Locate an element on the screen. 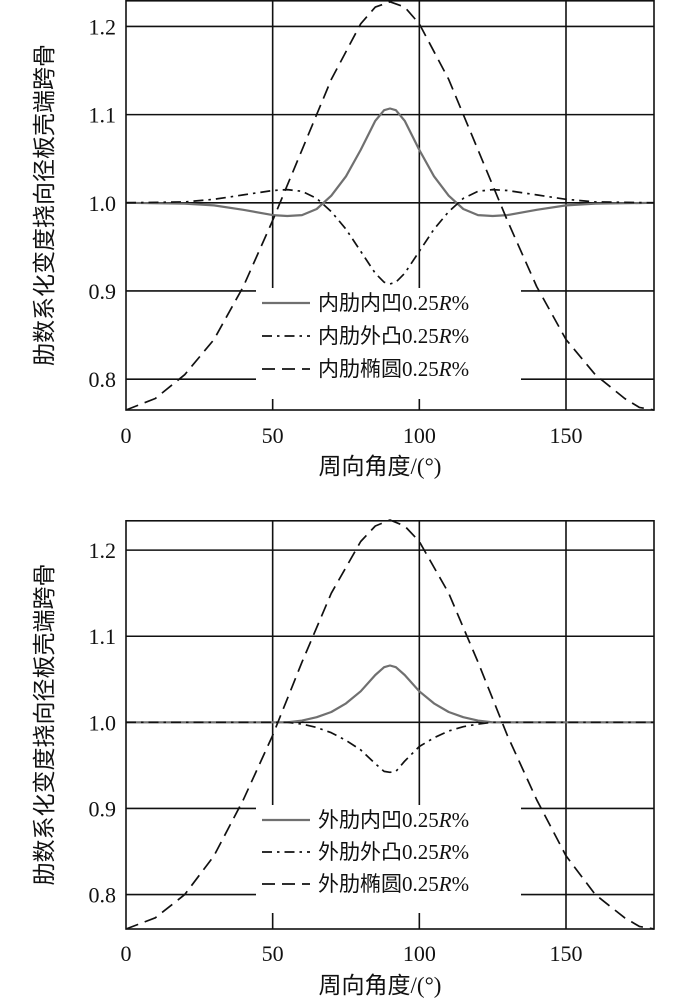 The width and height of the screenshot is (700, 1002). legend-label-3: 内肋椭圆0.25R% is located at coordinates (393, 369).